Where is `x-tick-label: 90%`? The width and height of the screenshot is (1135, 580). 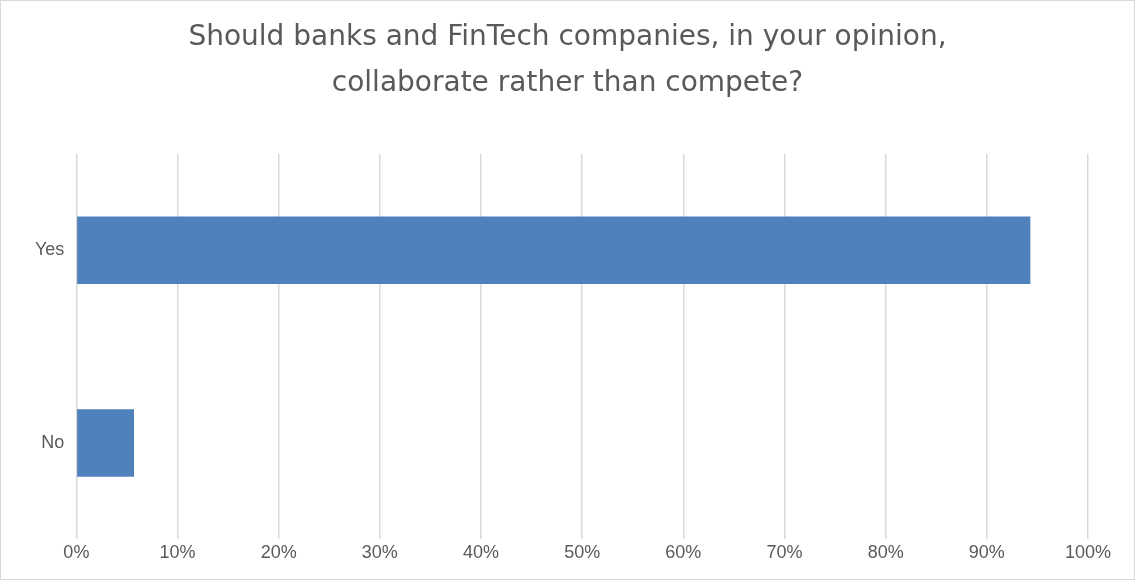
x-tick-label: 90% is located at coordinates (986, 552).